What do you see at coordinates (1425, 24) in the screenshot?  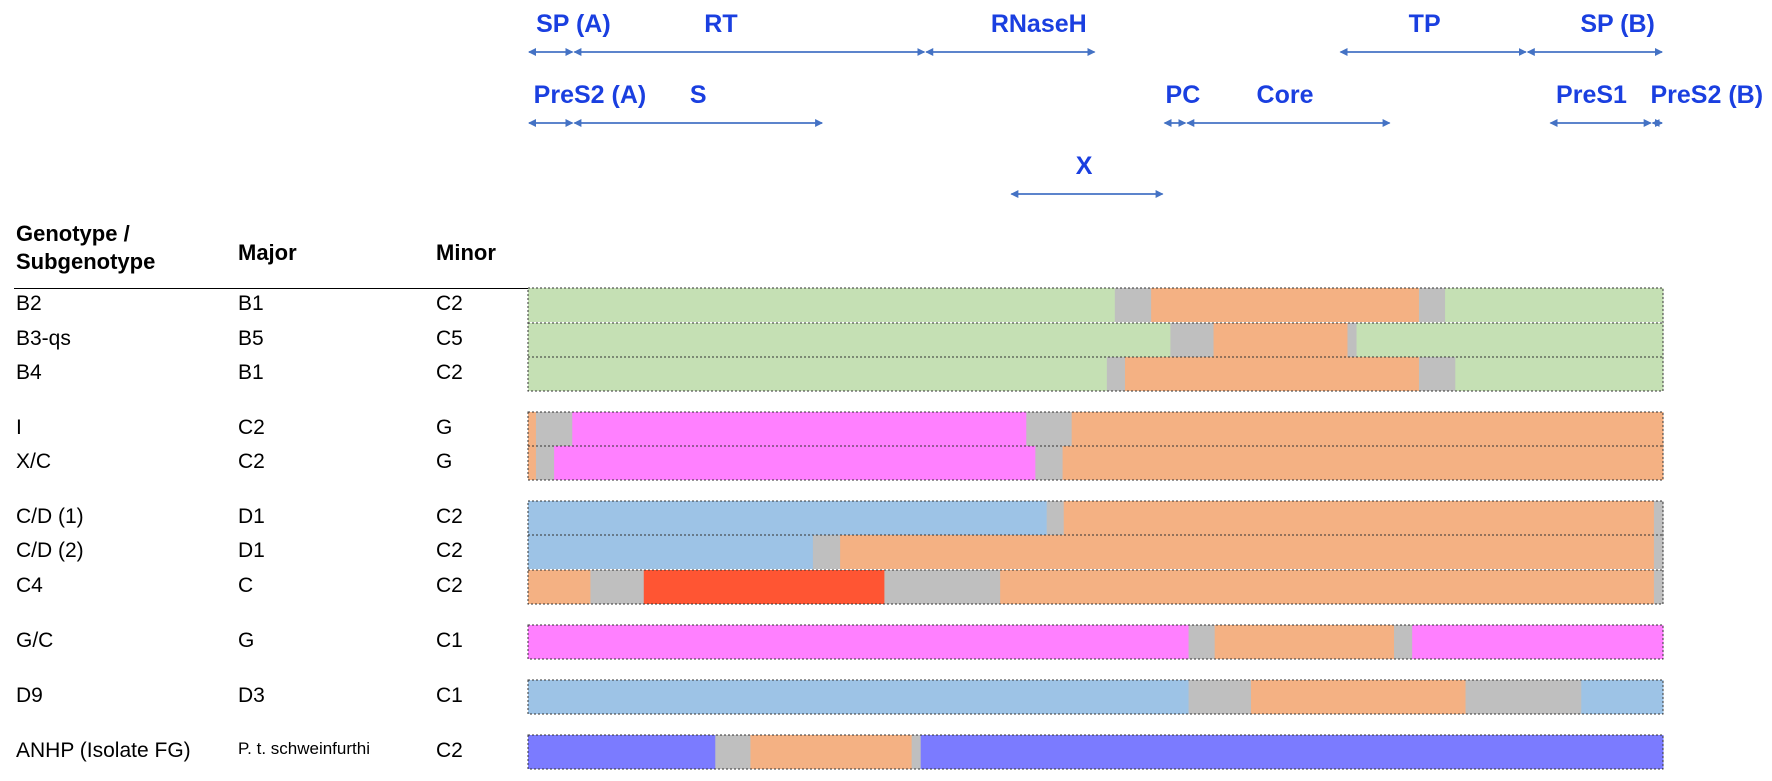 I see `gene-label: TP` at bounding box center [1425, 24].